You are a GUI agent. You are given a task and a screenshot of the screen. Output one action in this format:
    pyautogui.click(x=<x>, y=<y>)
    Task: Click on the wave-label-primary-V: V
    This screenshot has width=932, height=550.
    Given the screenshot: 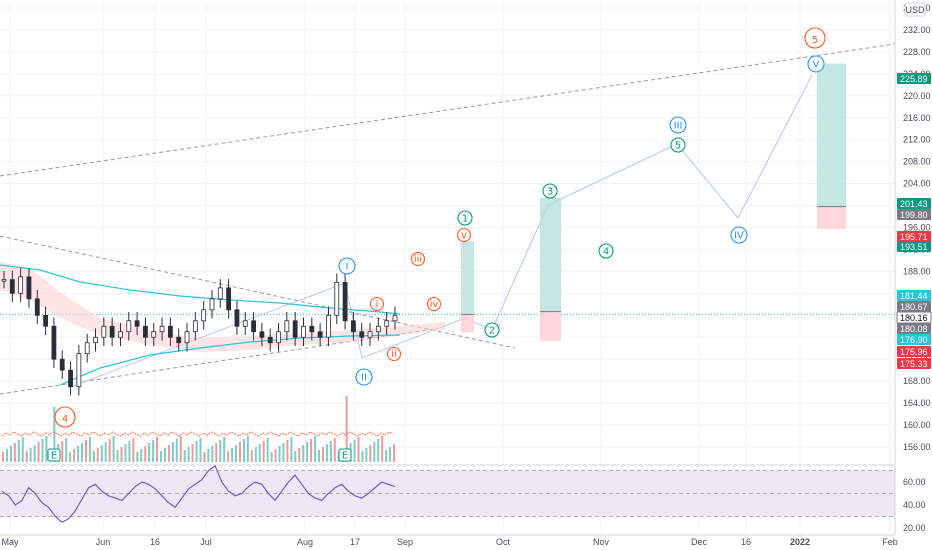 What is the action you would take?
    pyautogui.click(x=816, y=65)
    